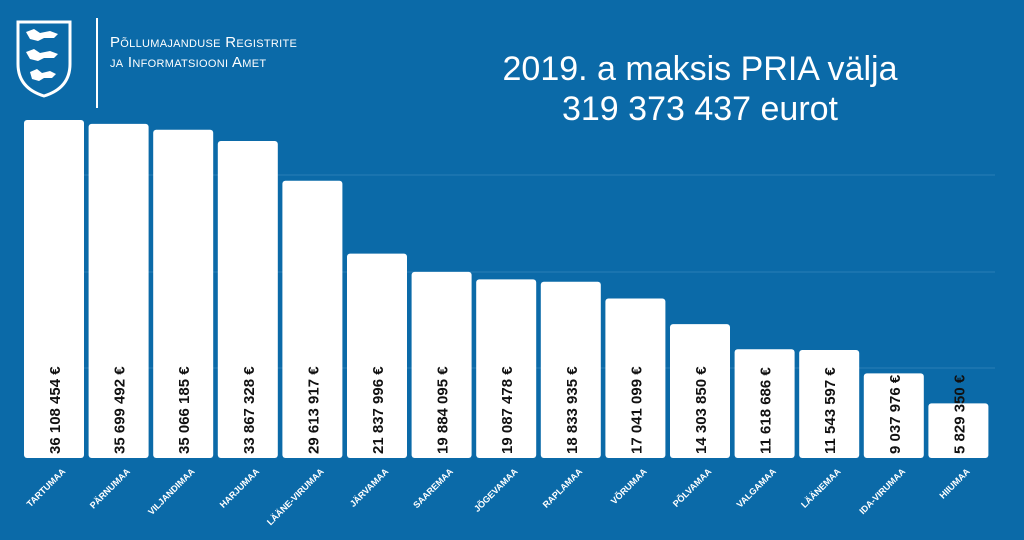 Image resolution: width=1024 pixels, height=540 pixels. What do you see at coordinates (204, 42) in the screenshot?
I see `organization-name-line1: Põllumajanduse Registrite` at bounding box center [204, 42].